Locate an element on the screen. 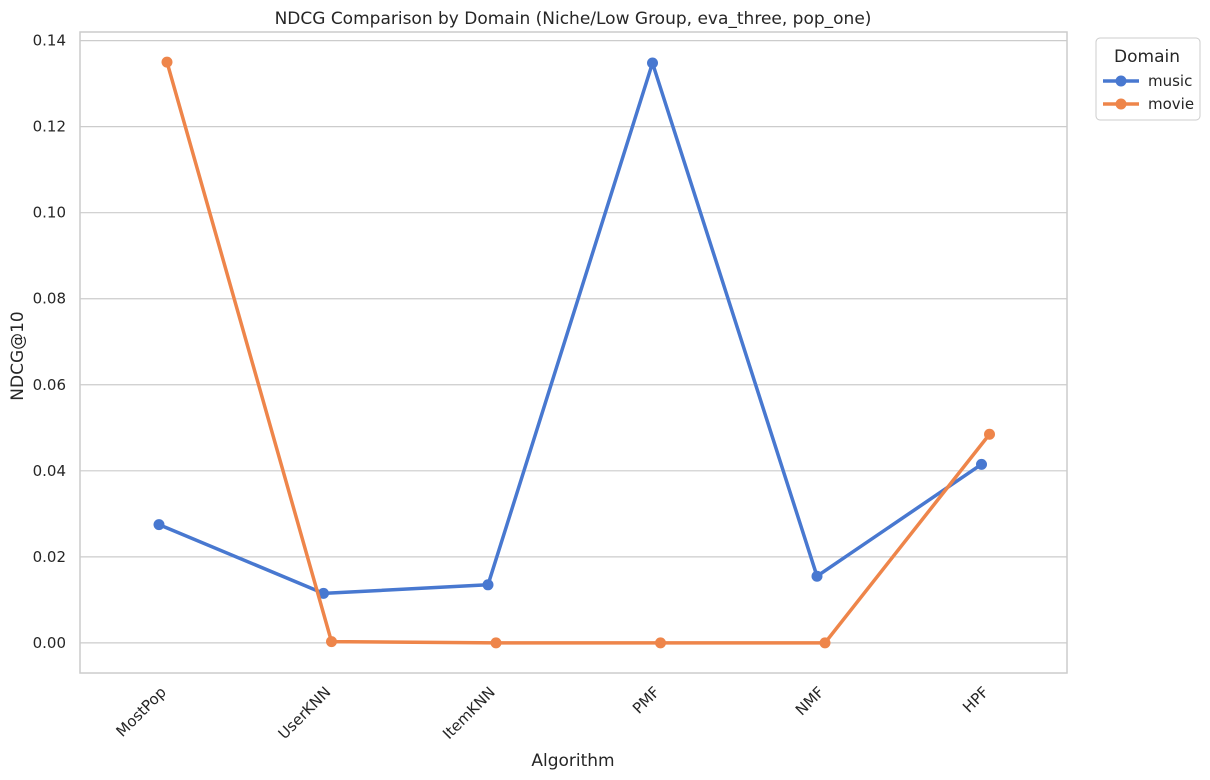 The width and height of the screenshot is (1210, 780). y-axis-title: NDCG@10 is located at coordinates (18, 355).